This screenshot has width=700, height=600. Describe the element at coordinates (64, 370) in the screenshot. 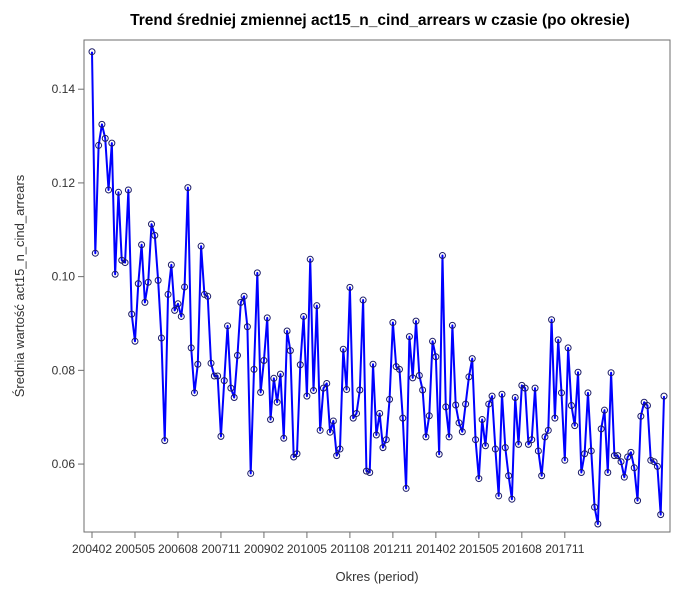

I see `y-tick-label: 0.08` at that location.